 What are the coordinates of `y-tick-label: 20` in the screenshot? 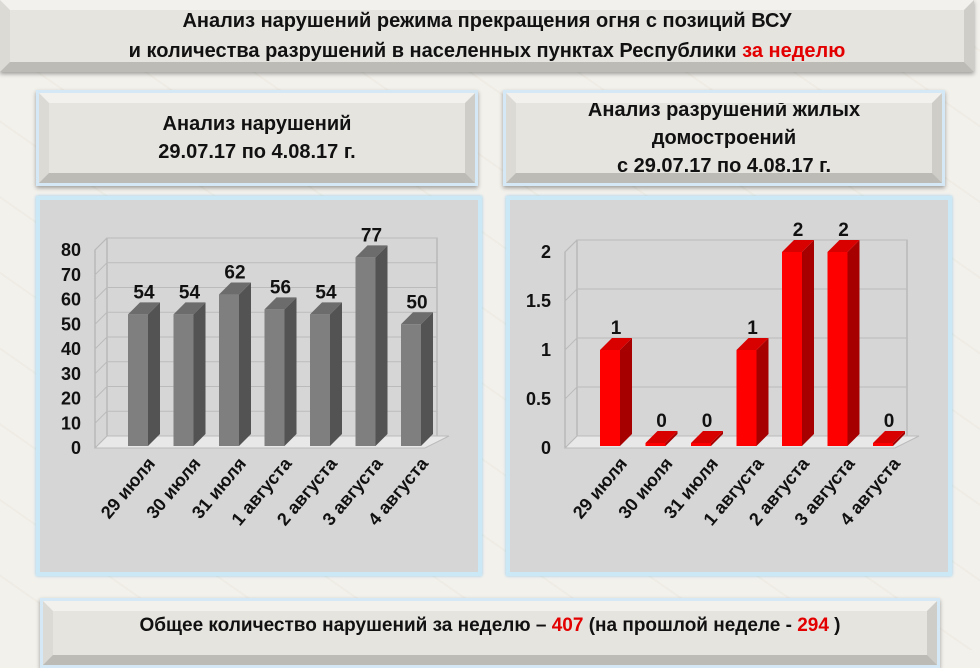 It's located at (71, 399).